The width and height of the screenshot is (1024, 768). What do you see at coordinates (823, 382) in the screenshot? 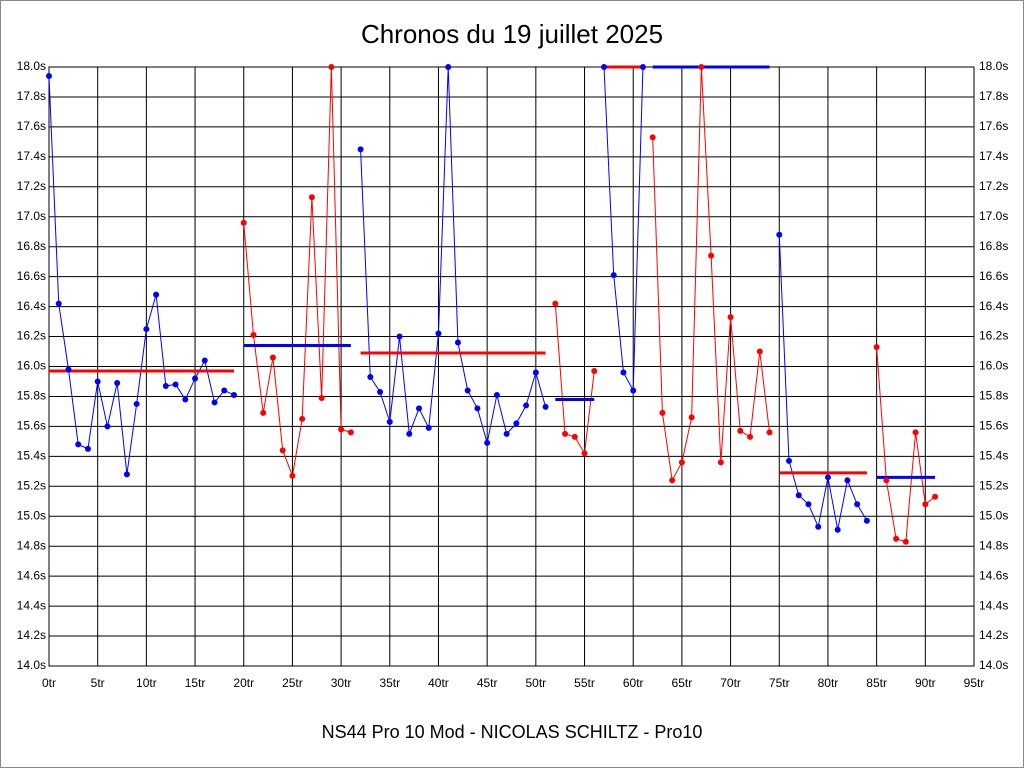
I see `lap-line` at bounding box center [823, 382].